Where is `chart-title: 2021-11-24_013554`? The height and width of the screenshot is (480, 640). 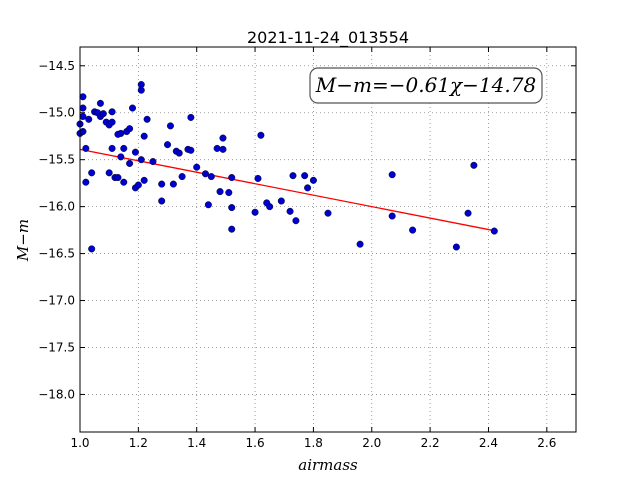
chart-title: 2021-11-24_013554 is located at coordinates (328, 38).